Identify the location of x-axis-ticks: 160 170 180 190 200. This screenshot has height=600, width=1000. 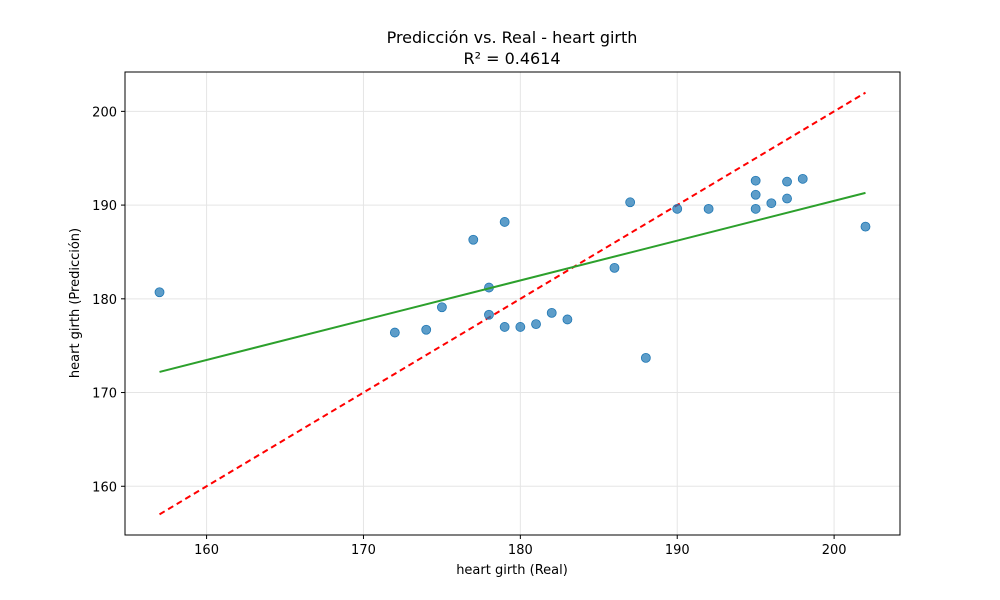
(520, 546).